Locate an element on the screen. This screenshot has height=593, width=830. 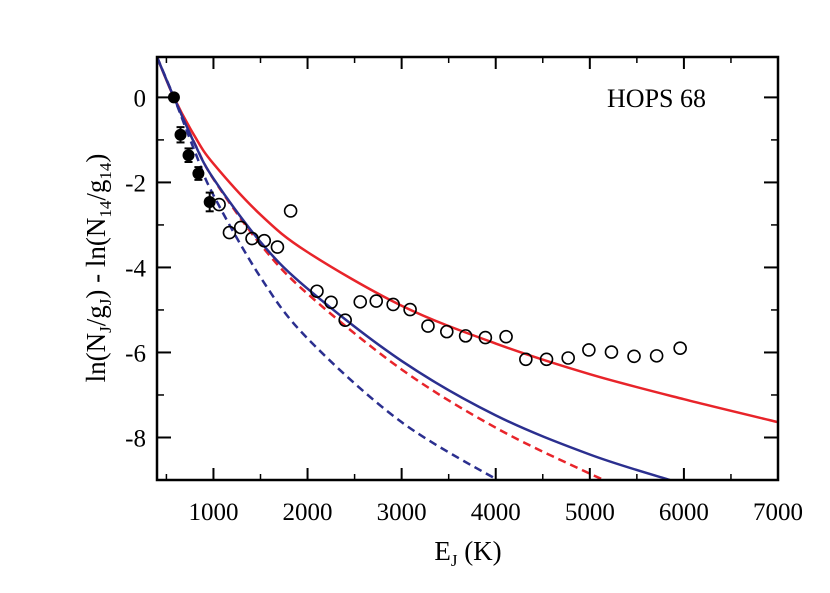
x-tick-label-2000: 2000 is located at coordinates (308, 512).